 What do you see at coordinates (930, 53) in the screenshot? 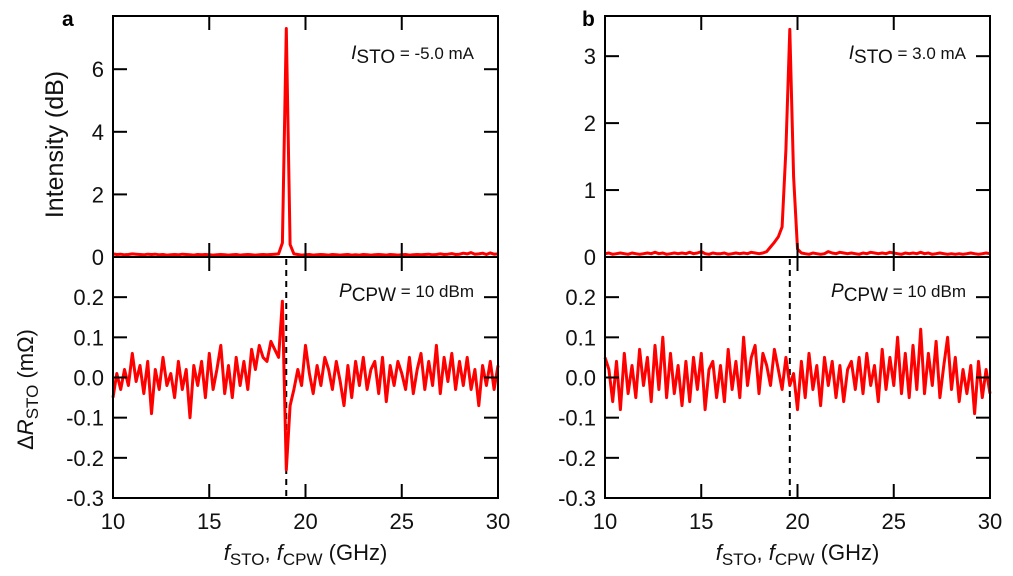
I see `annotation-value: = 3.0 mA` at bounding box center [930, 53].